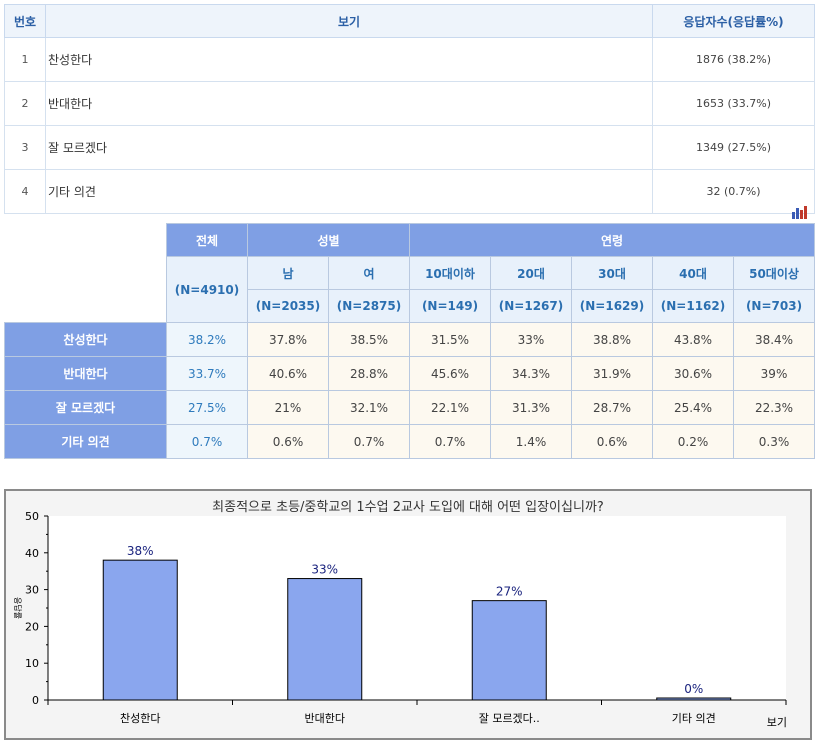 The image size is (818, 747). What do you see at coordinates (450, 373) in the screenshot?
I see `cell-value: 45.6%` at bounding box center [450, 373].